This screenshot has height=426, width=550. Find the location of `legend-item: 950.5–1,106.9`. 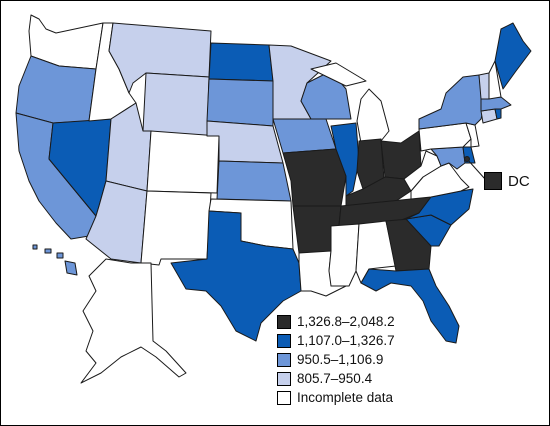

legend-item: 950.5–1,106.9 is located at coordinates (336, 359).